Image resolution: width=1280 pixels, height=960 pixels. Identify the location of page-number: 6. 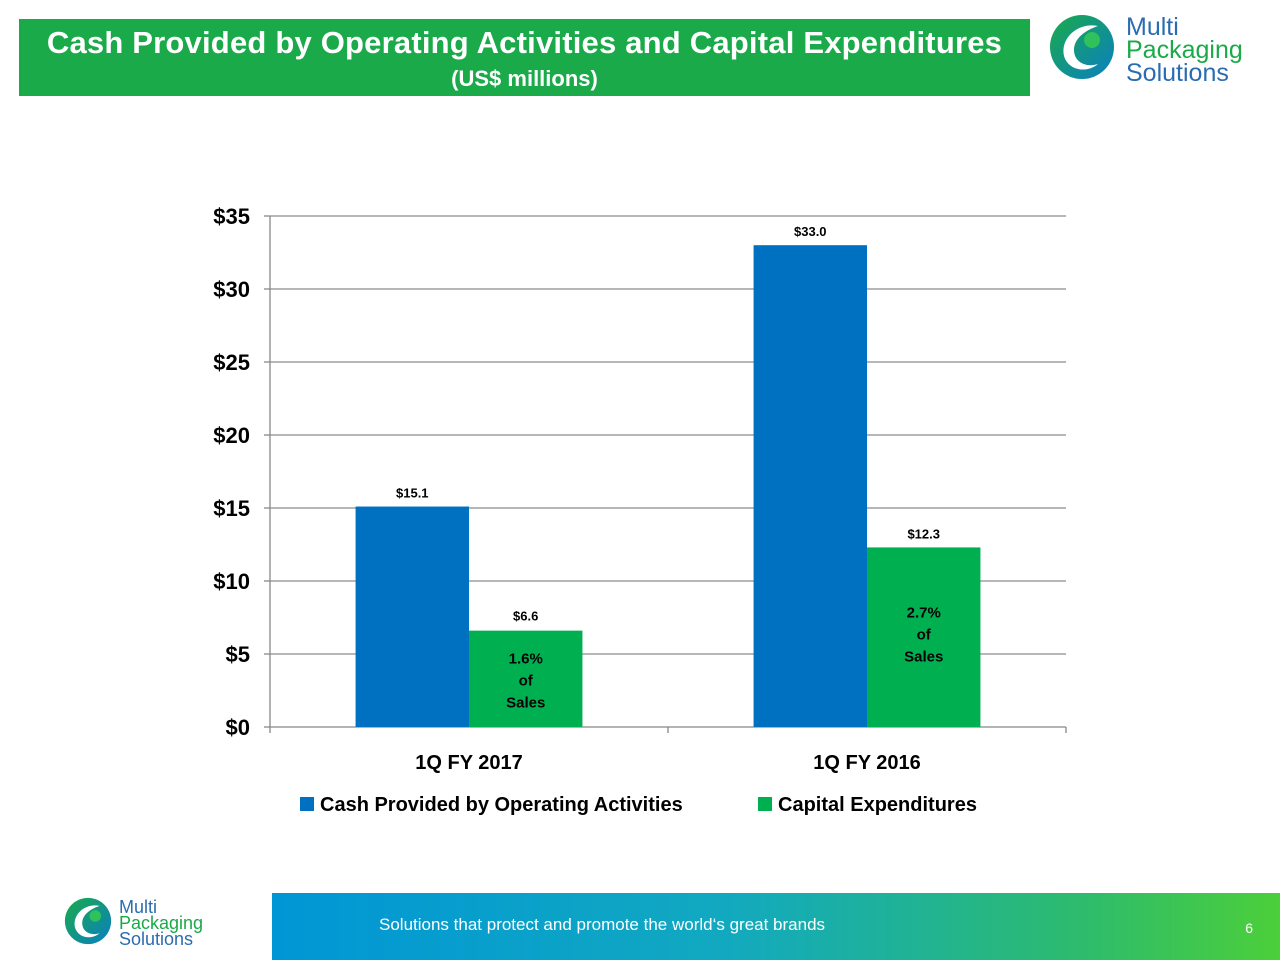
(1249, 928).